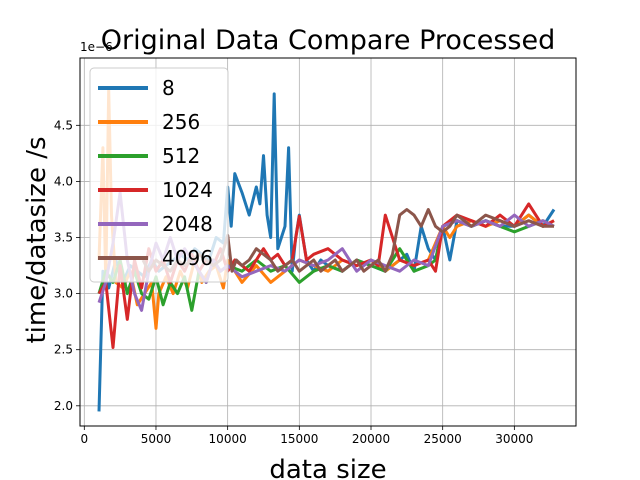  What do you see at coordinates (63, 350) in the screenshot?
I see `y-tick-label: 2.5` at bounding box center [63, 350].